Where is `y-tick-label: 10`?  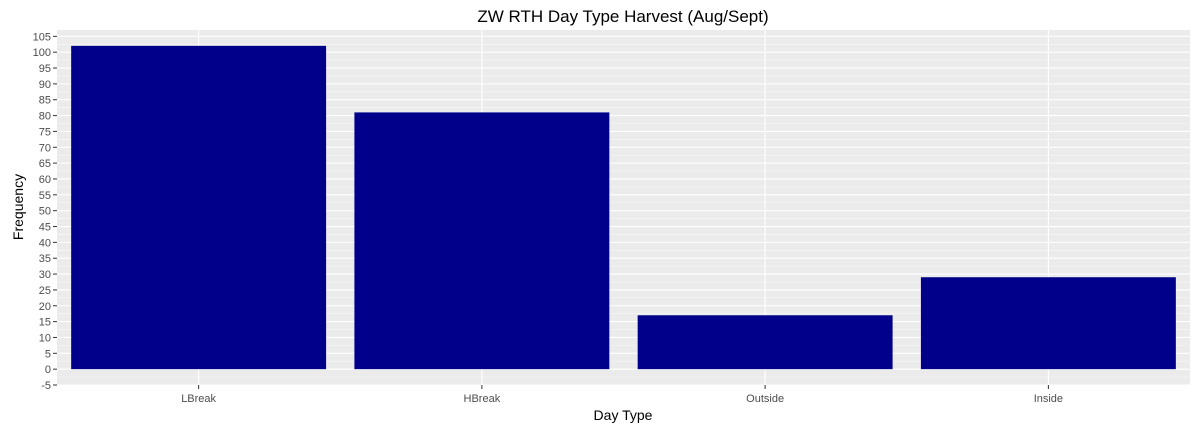
y-tick-label: 10 is located at coordinates (45, 338).